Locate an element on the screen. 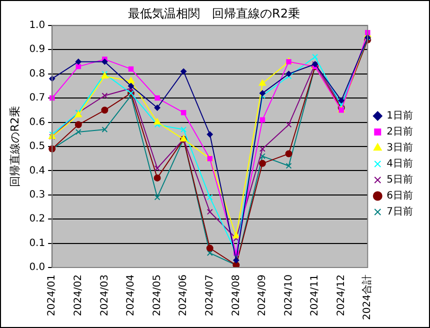  x-tick-label: 2024/05 is located at coordinates (157, 295).